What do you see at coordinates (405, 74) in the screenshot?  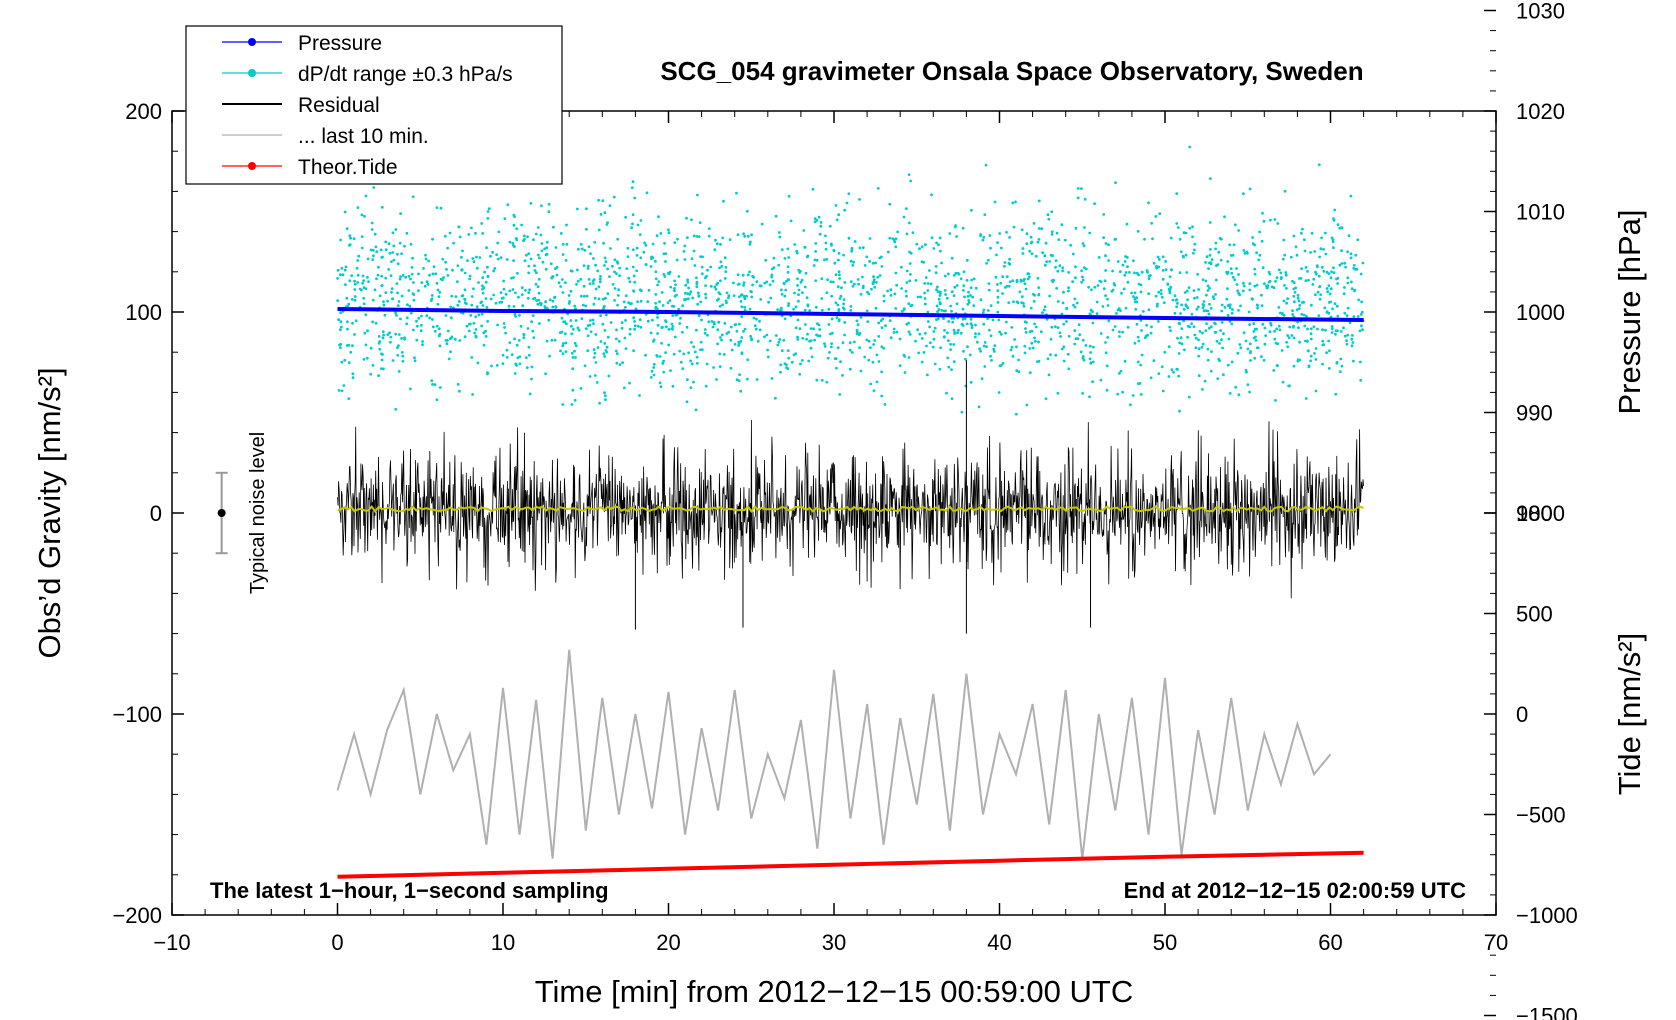 I see `legend-label: dP/dt range ±0.3 hPa/s` at bounding box center [405, 74].